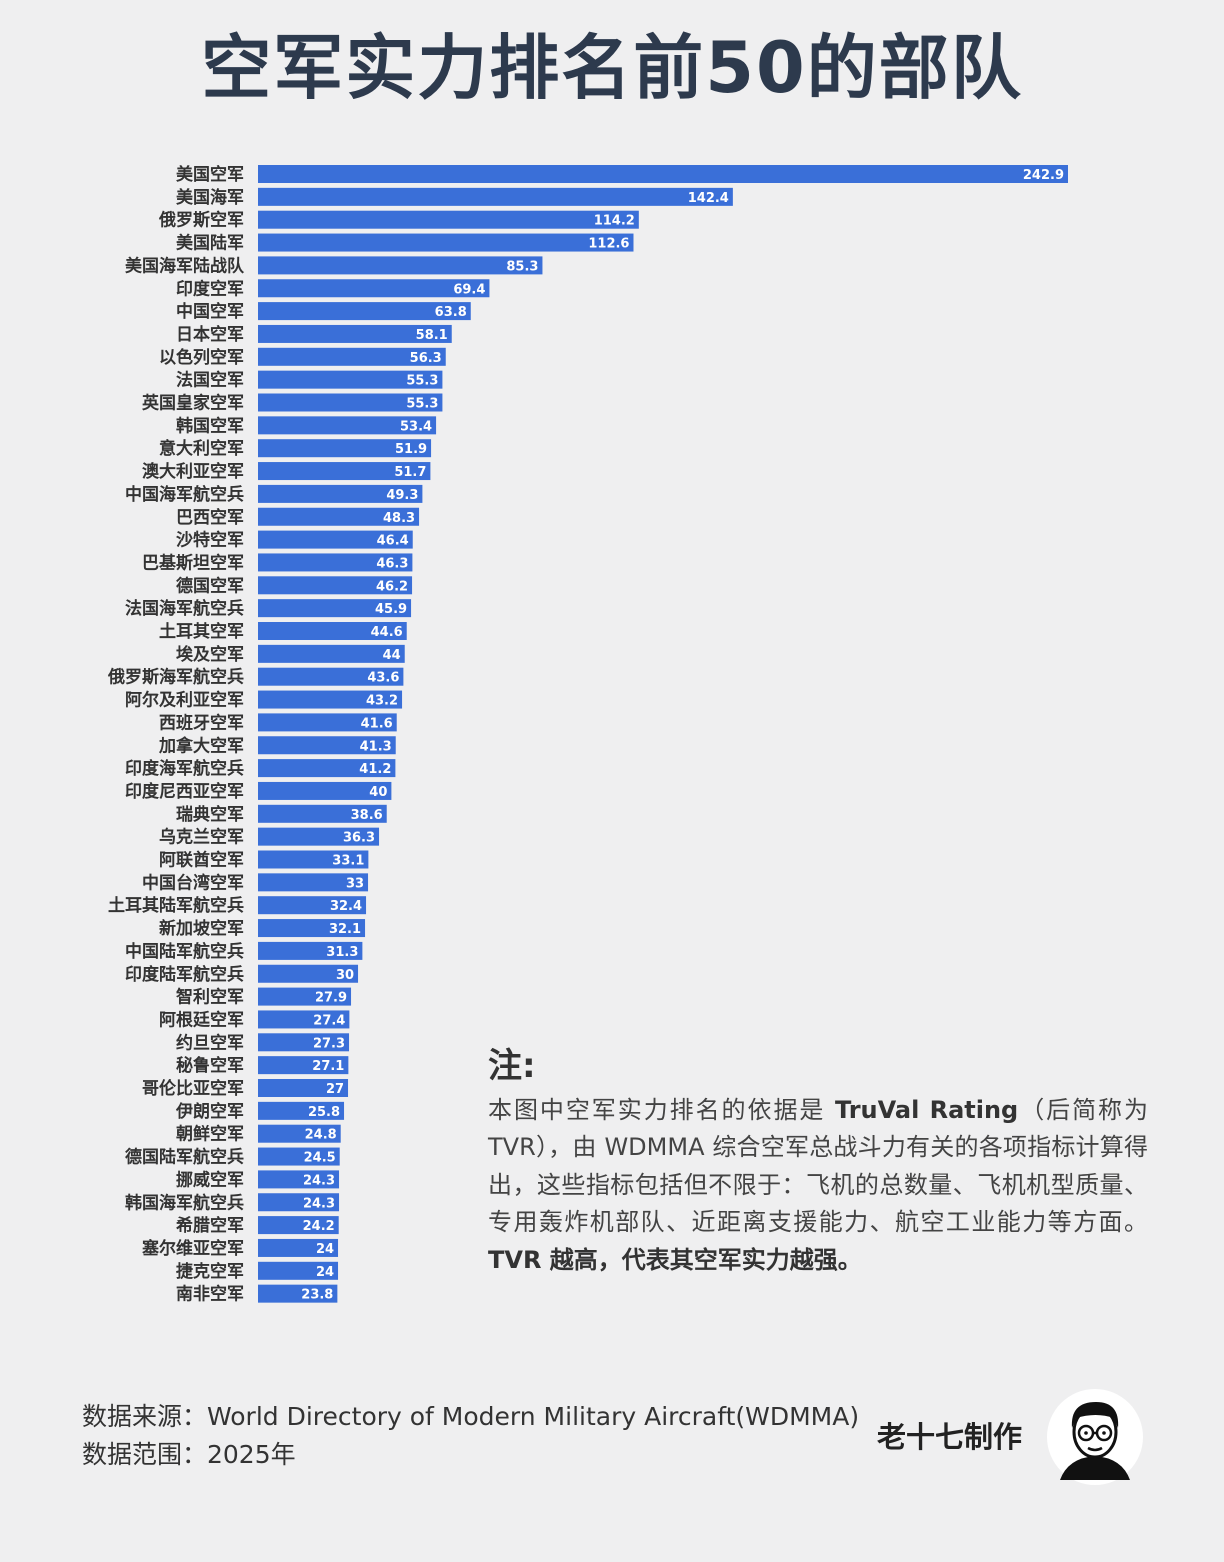 The image size is (1224, 1562). Describe the element at coordinates (402, 495) in the screenshot. I see `value-label: 49.3` at that location.